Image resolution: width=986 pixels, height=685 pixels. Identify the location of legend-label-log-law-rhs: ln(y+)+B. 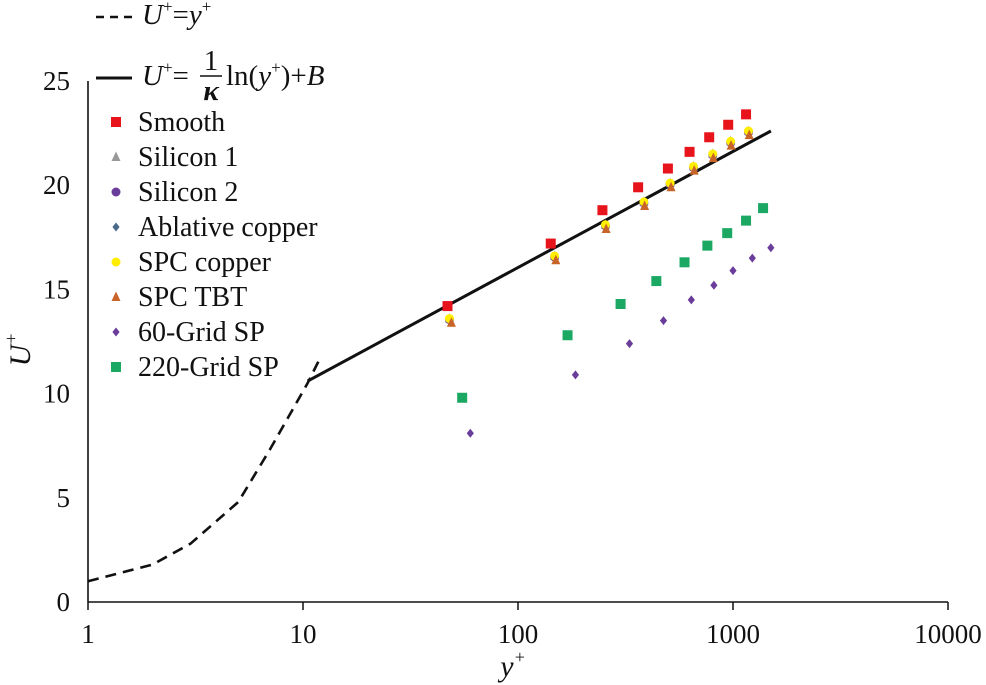
(275, 75).